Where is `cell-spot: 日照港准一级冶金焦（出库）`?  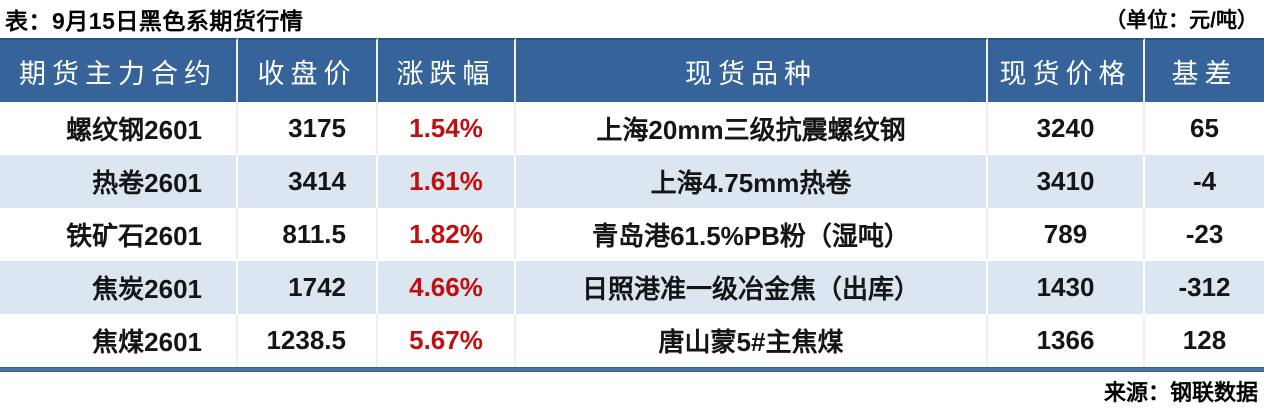 cell-spot: 日照港准一级冶金焦（出库） is located at coordinates (752, 287).